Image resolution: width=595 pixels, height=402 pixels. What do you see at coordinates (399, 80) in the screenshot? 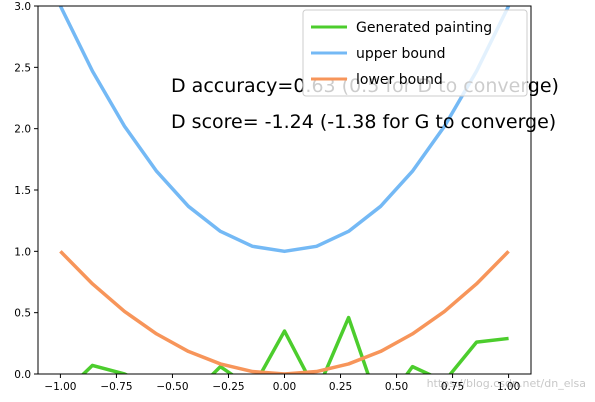
I see `legend-label-lower-bound: lower bound` at bounding box center [399, 80].